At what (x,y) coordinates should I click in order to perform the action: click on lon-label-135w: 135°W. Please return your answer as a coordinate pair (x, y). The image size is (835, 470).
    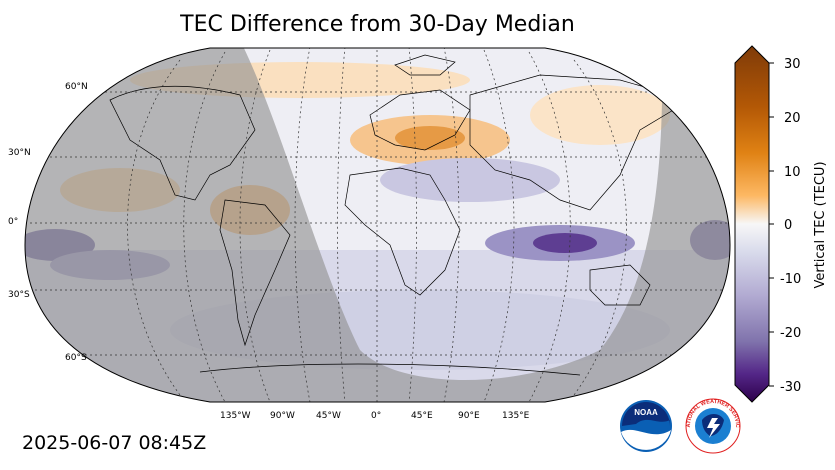
    Looking at the image, I should click on (235, 416).